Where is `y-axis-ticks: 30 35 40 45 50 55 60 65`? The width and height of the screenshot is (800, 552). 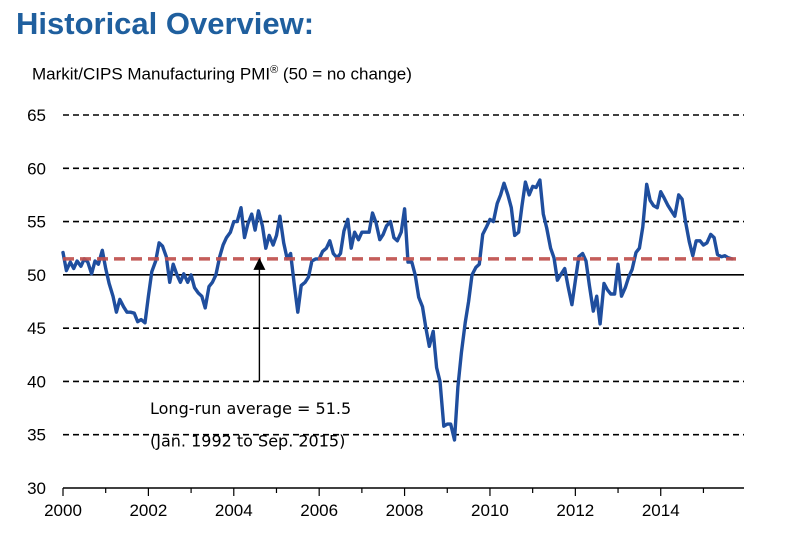 y-axis-ticks: 30 35 40 45 50 55 60 65 is located at coordinates (36, 302).